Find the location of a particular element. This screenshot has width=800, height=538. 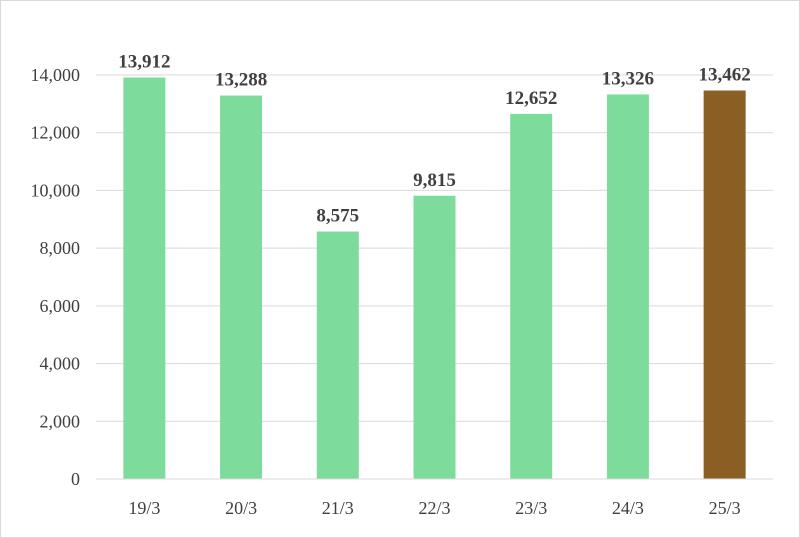

x-tick-label: 21/3 is located at coordinates (338, 508).